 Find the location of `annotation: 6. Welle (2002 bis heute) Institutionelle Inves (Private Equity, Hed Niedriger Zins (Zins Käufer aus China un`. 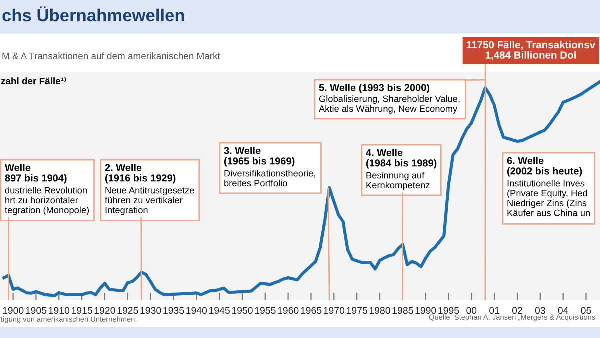

annotation: 6. Welle (2002 bis heute) Institutionelle Inves (Private Equity, Hed Niedriger Zins (Zins Käufer aus China un is located at coordinates (548, 186).